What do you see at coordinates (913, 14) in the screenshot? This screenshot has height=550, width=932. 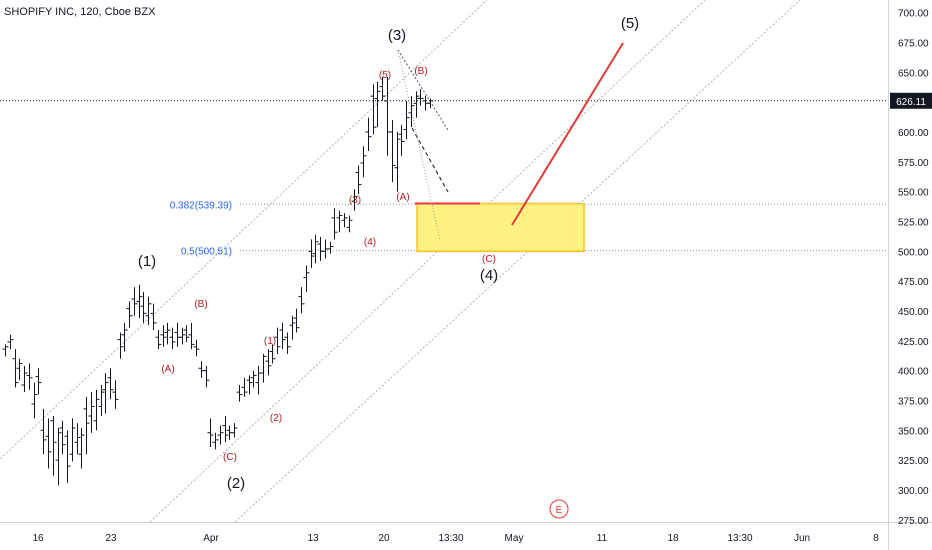 I see `price-tick-label: 700.00` at bounding box center [913, 14].